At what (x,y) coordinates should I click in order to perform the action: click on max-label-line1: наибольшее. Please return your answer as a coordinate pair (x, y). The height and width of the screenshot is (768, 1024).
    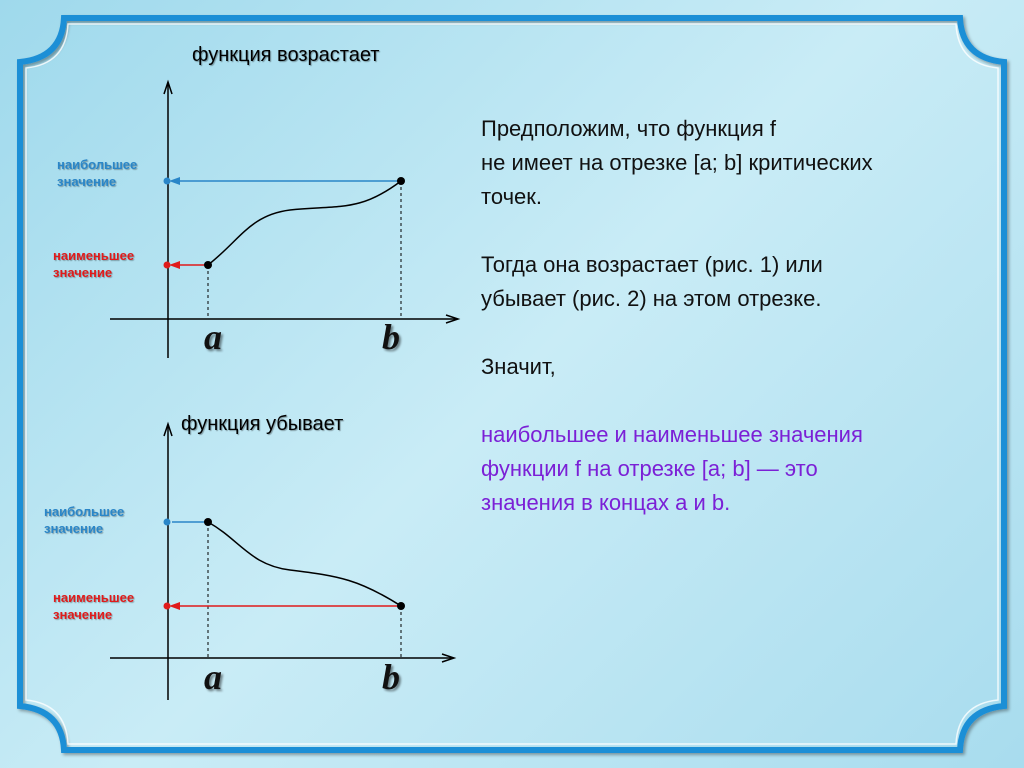
    Looking at the image, I should click on (97, 164).